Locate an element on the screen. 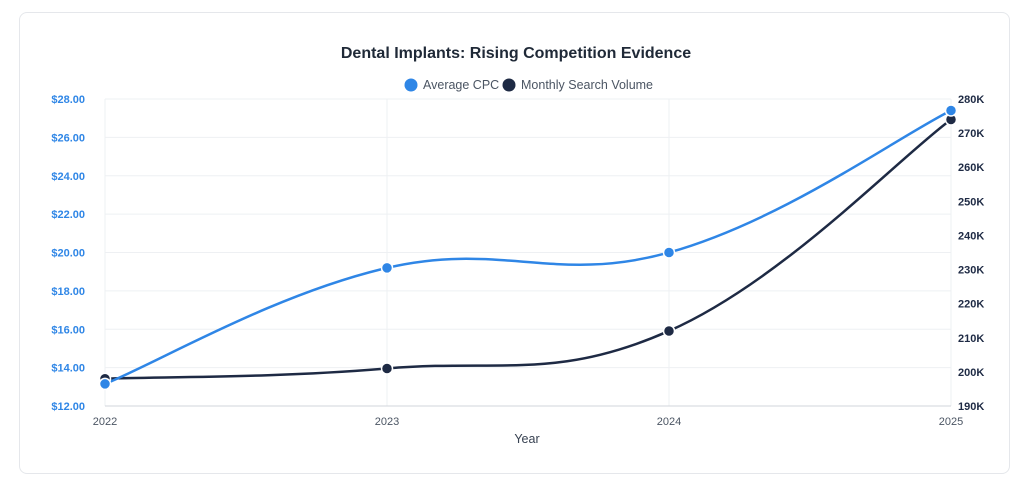  legend-label-monthly-search-volume: Monthly Search Volume is located at coordinates (587, 85).